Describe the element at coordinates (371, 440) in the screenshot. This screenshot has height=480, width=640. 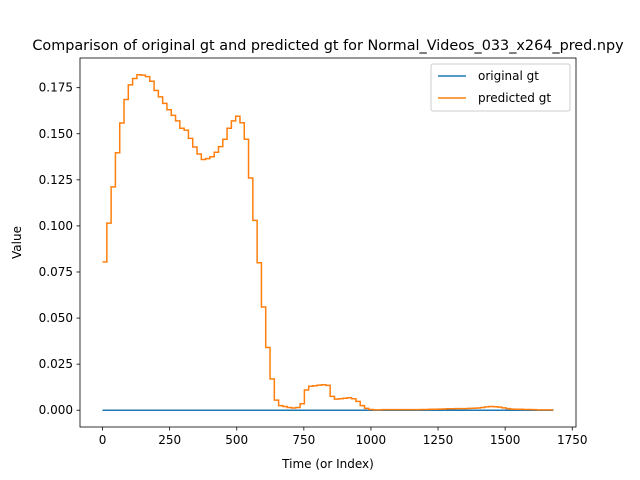
I see `x-tick-label: 1000` at that location.